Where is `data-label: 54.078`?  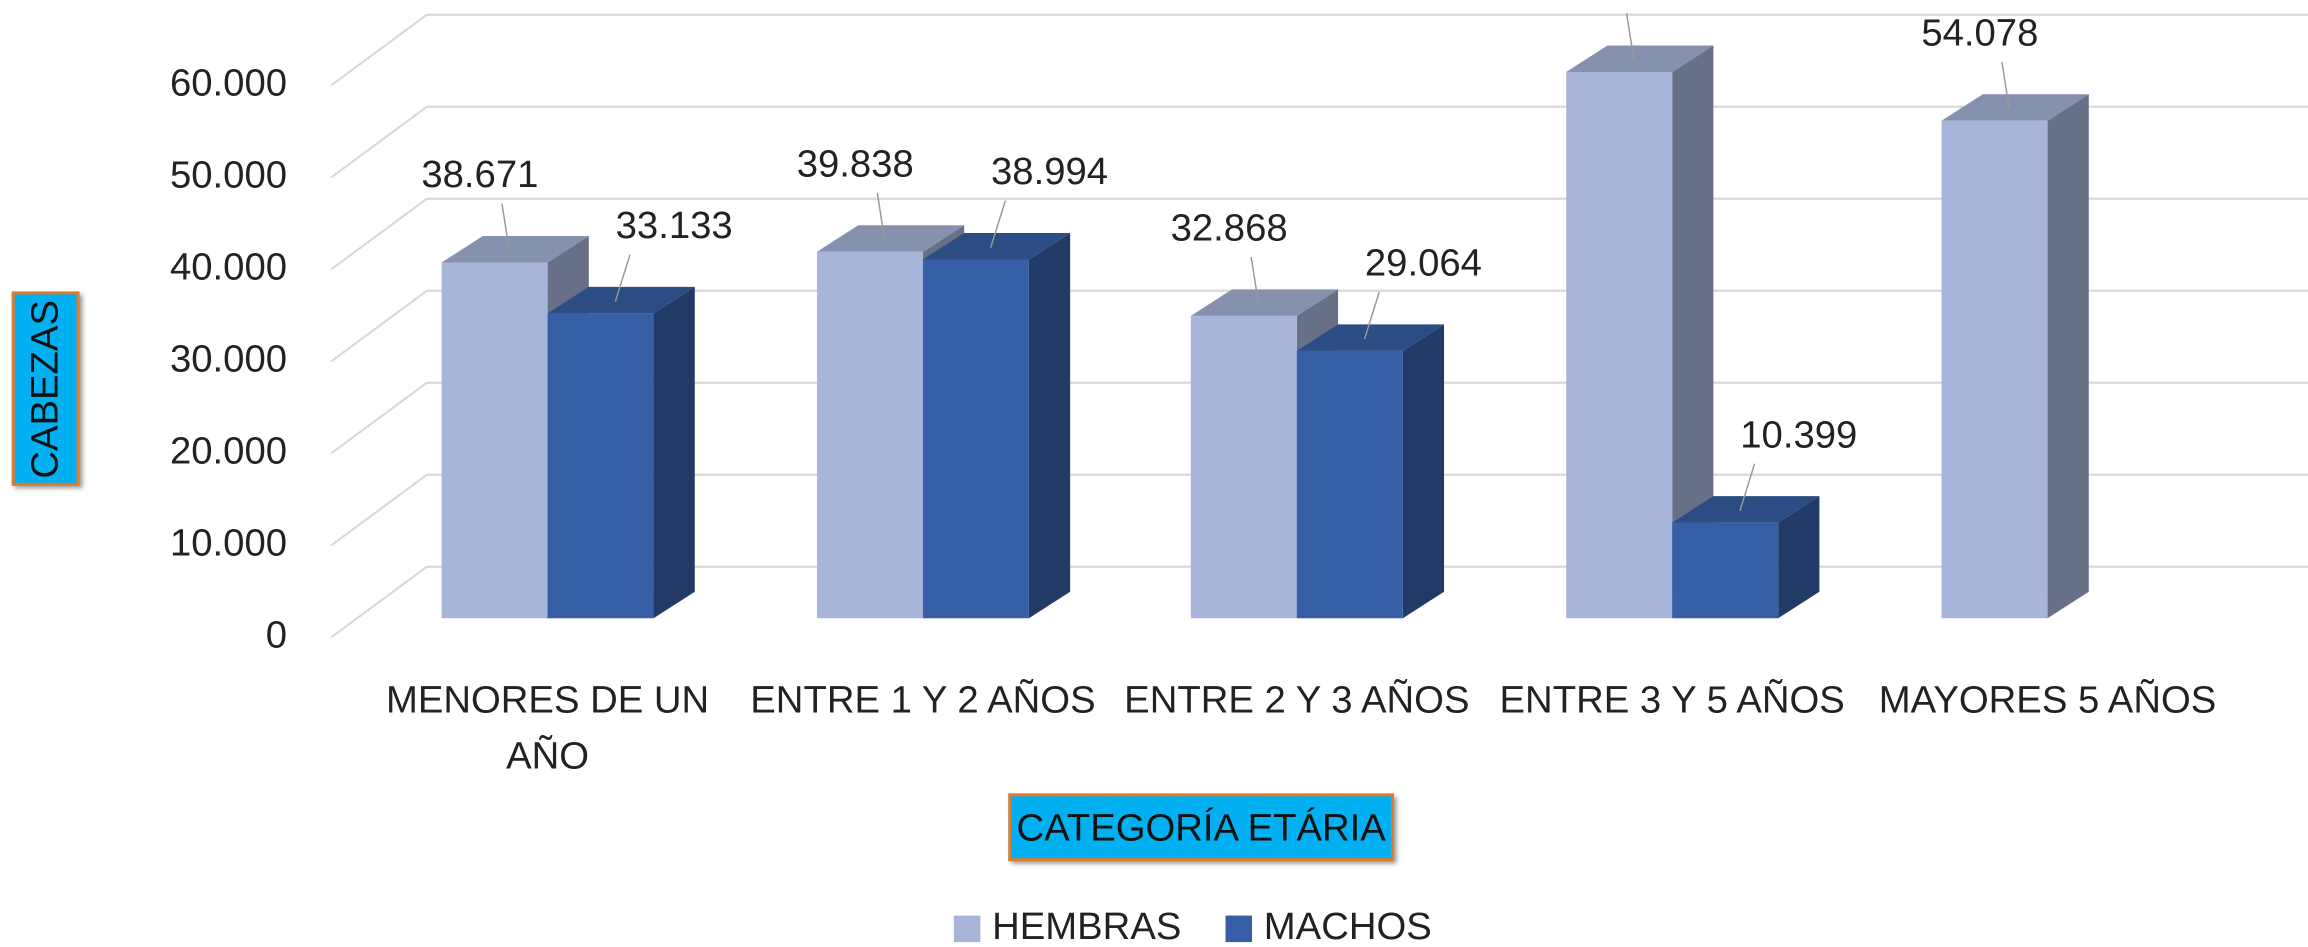 data-label: 54.078 is located at coordinates (1979, 32).